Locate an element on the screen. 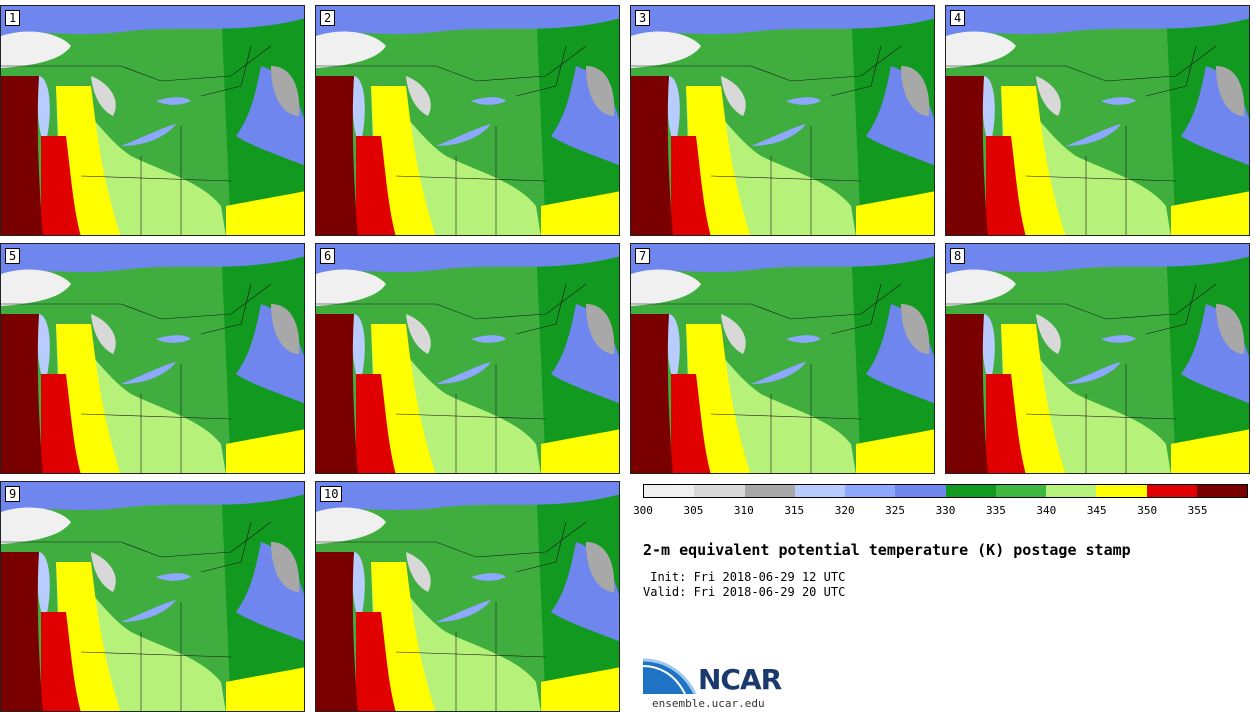 This screenshot has height=712, width=1260. colorbar is located at coordinates (945, 491).